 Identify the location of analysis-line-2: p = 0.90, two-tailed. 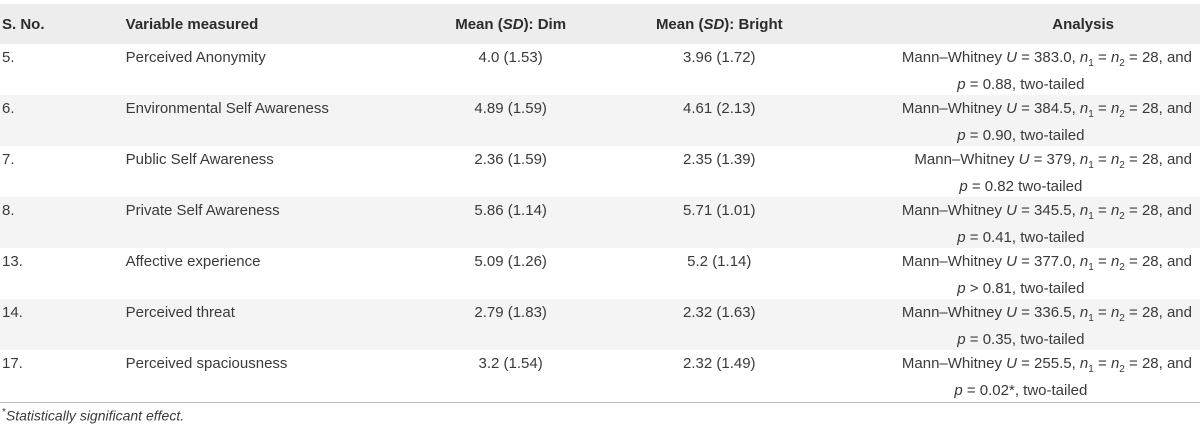
(1021, 135).